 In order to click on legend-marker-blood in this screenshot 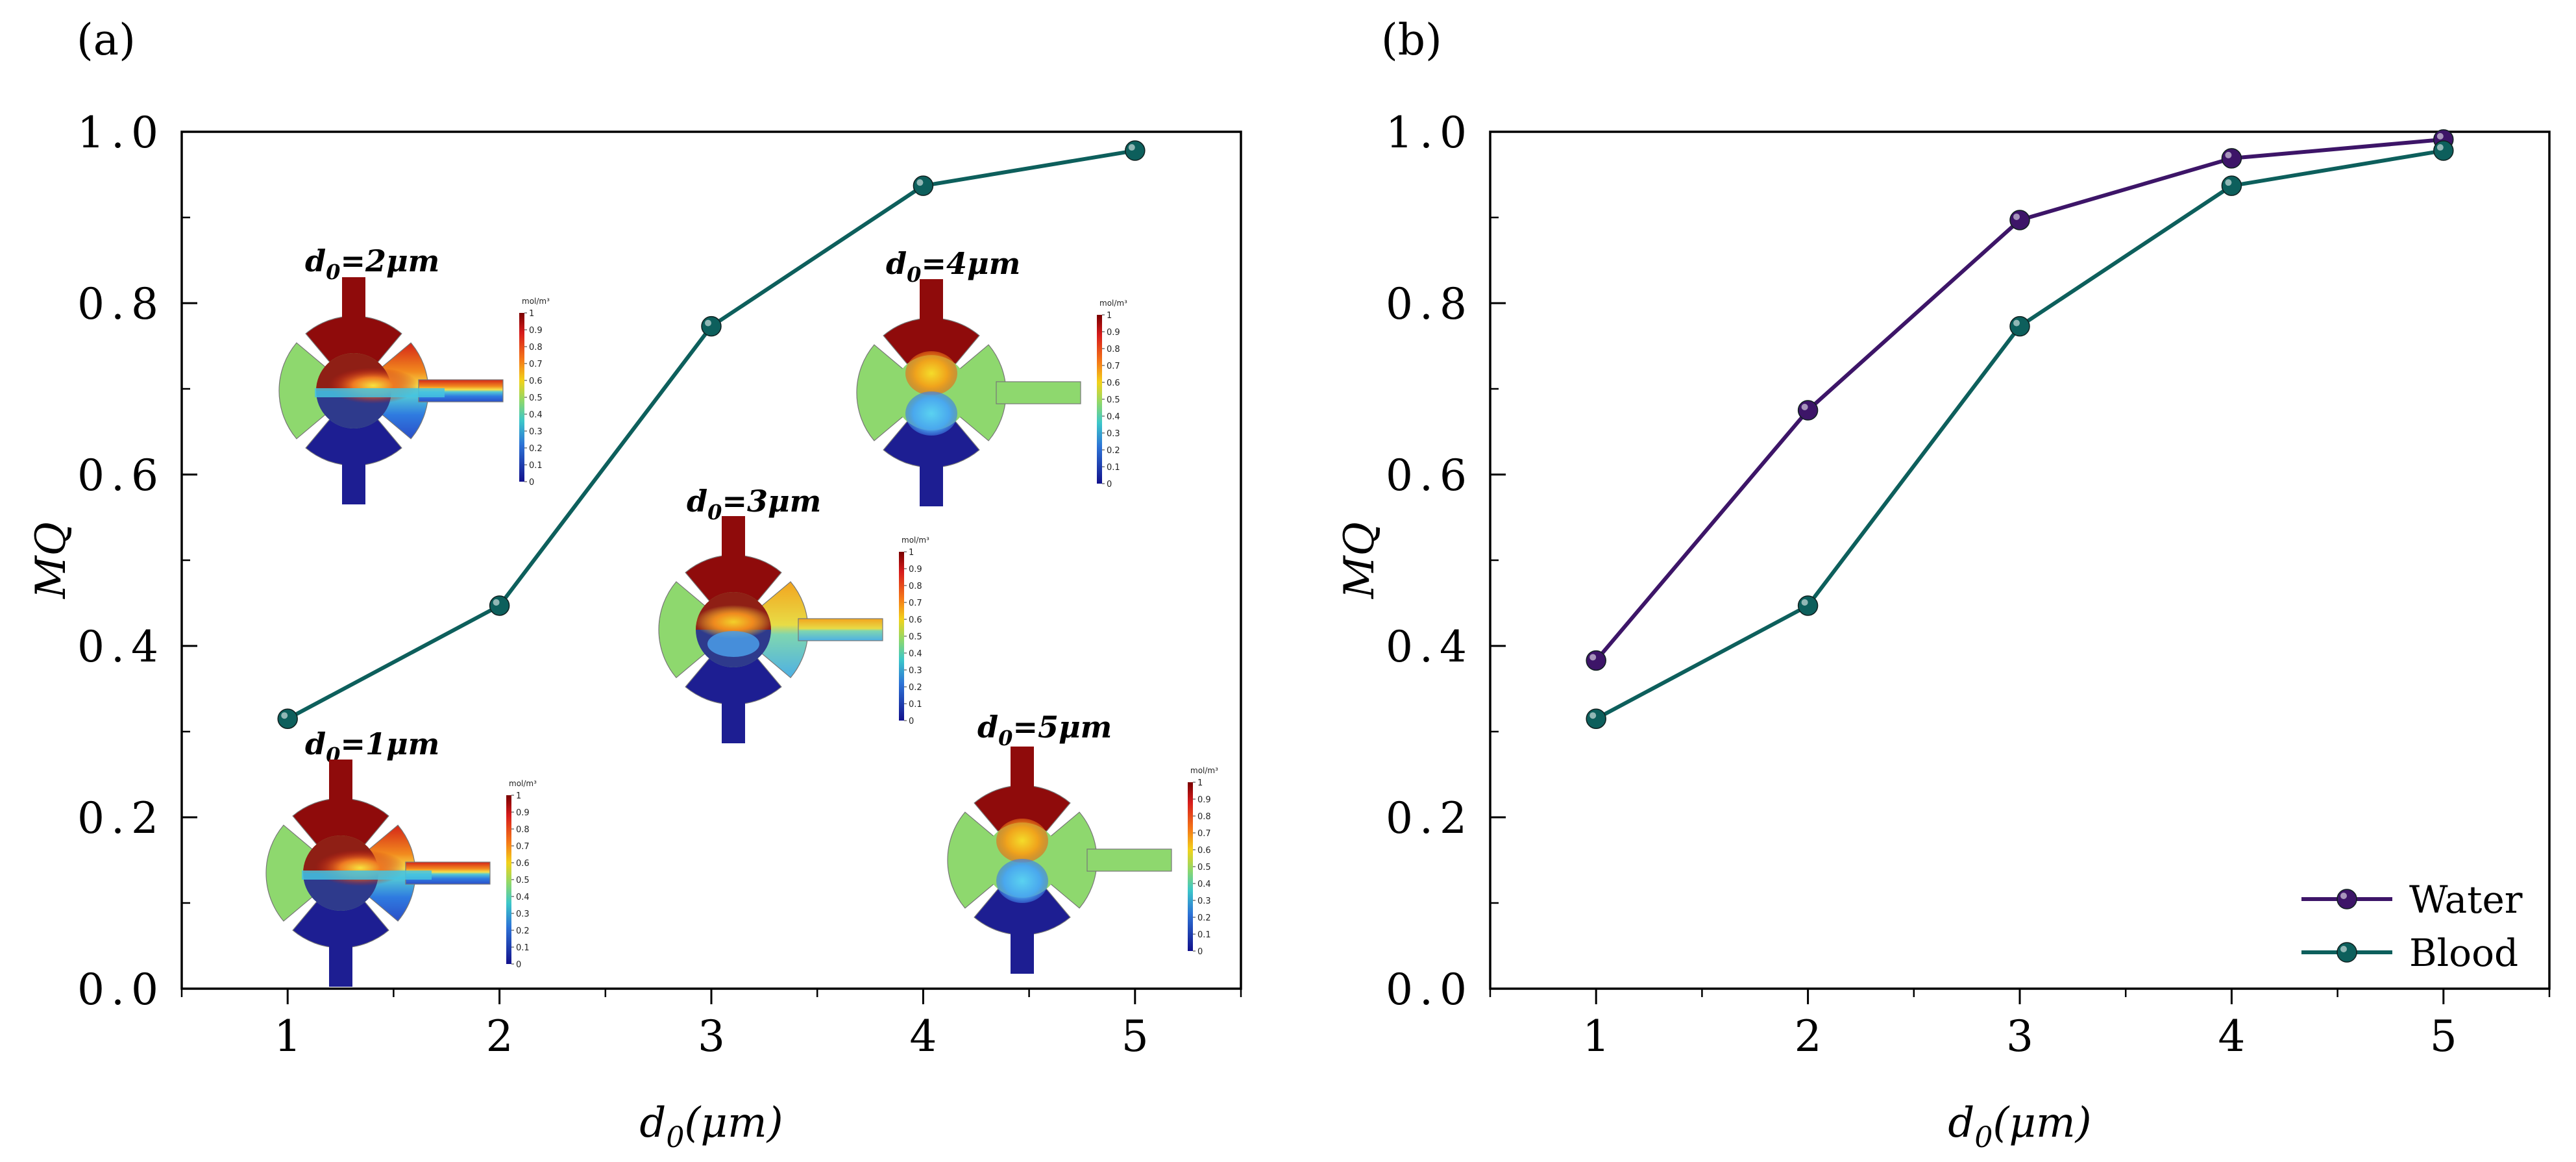, I will do `click(2347, 952)`.